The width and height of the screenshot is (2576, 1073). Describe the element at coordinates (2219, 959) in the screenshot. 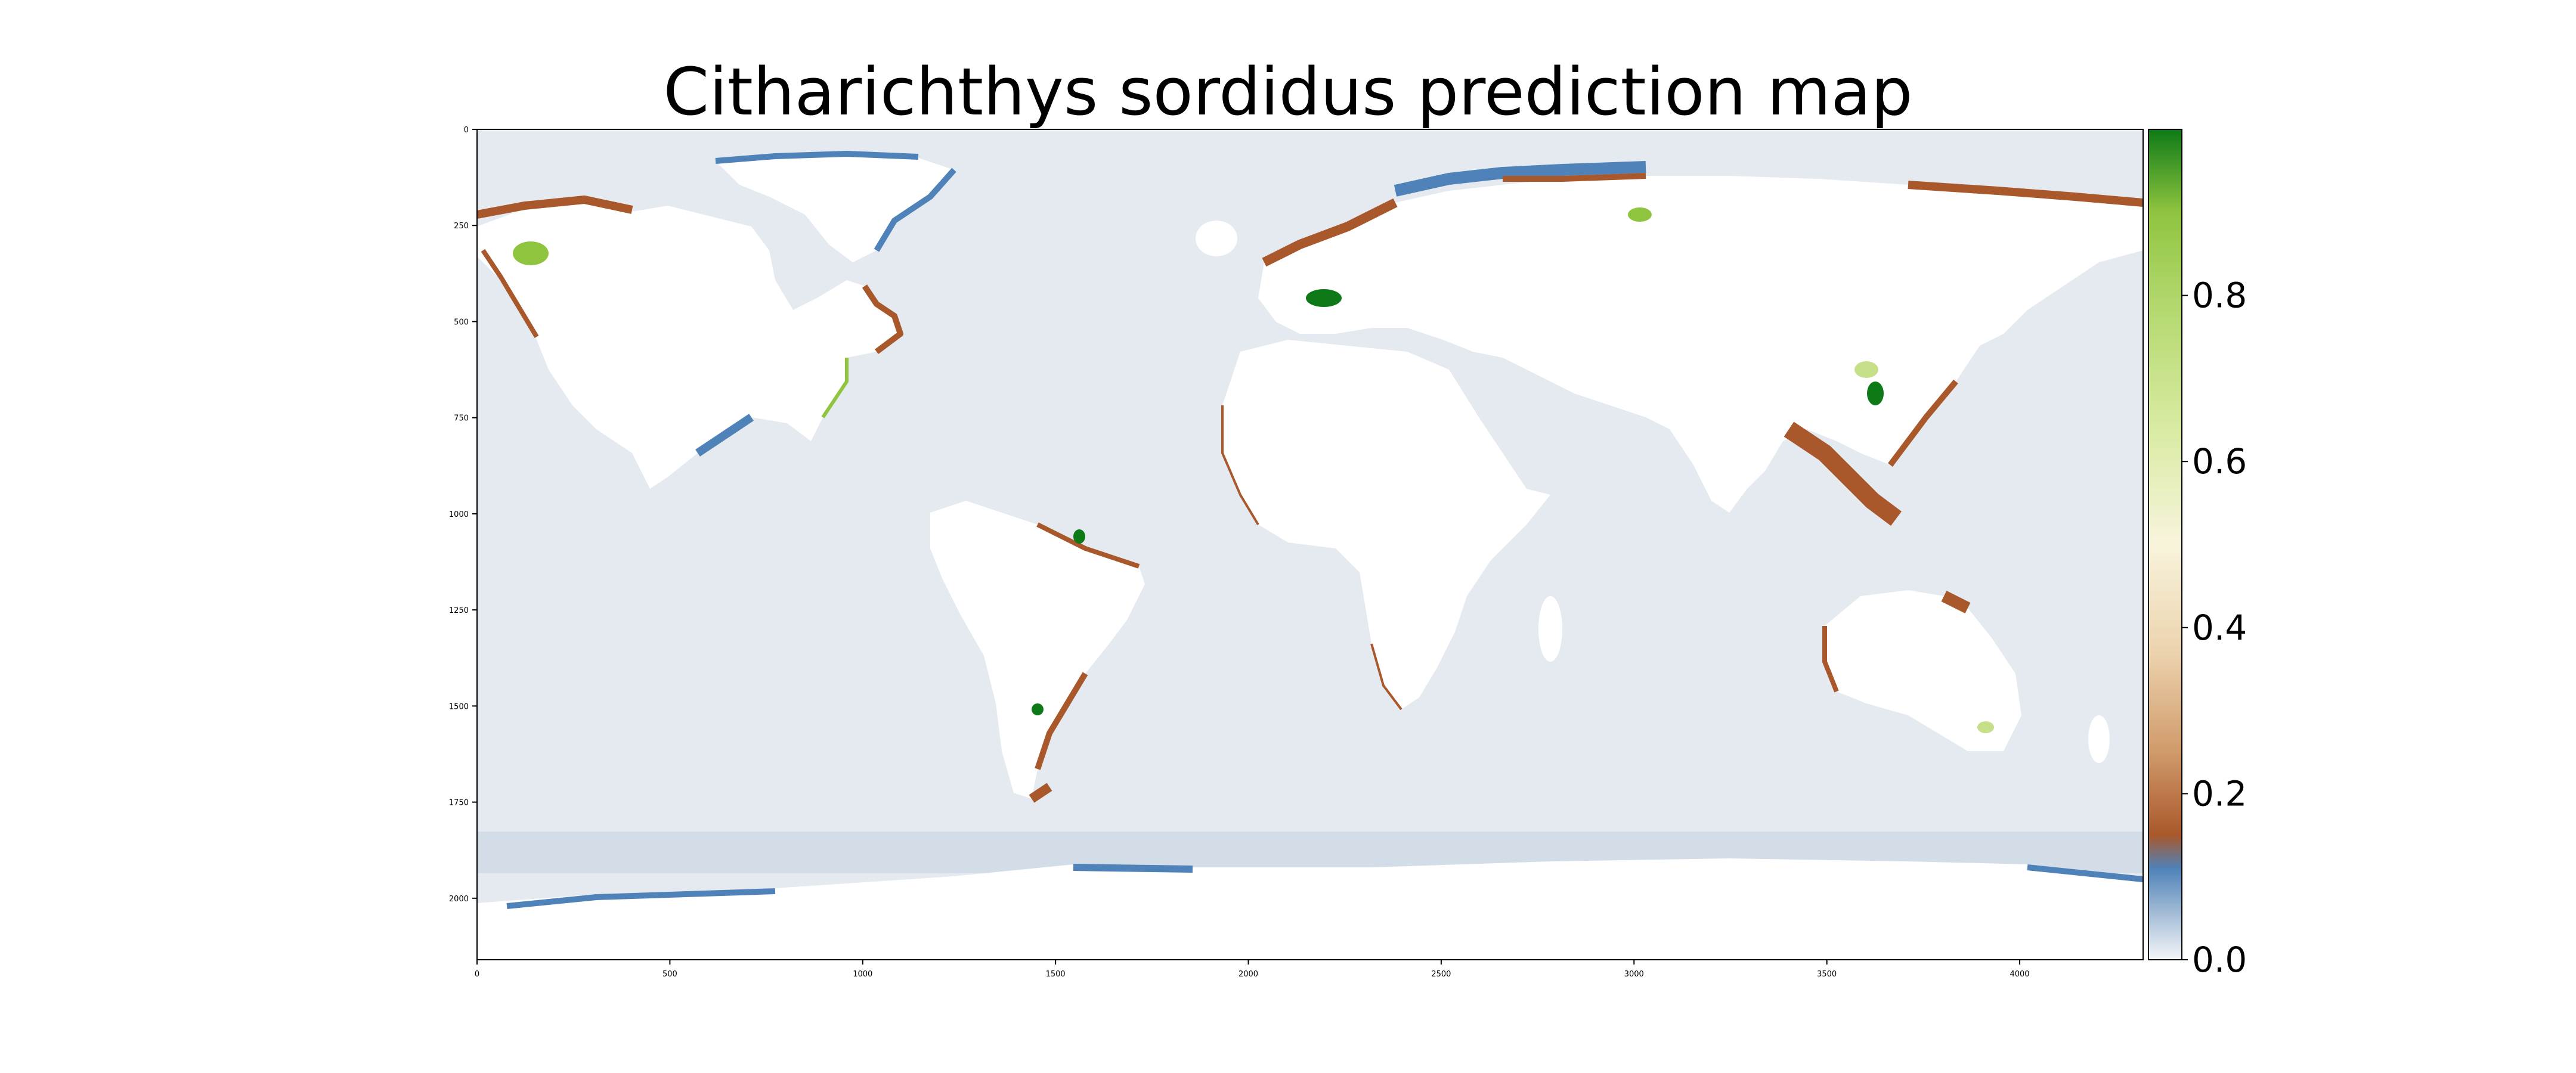

I see `colorbar-tick-label: 0.0` at that location.